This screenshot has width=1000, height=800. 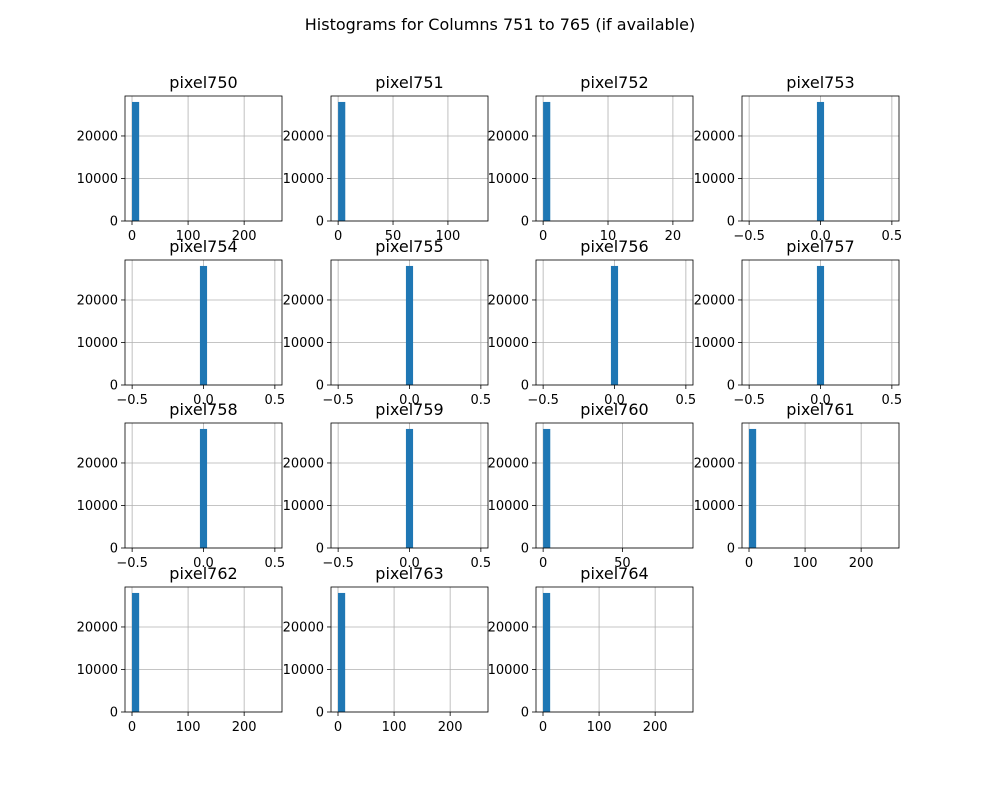 I want to click on panel-pixel759: −0.5 0.0 0.5 0 10000 20000 pixel759, so click(x=387, y=485).